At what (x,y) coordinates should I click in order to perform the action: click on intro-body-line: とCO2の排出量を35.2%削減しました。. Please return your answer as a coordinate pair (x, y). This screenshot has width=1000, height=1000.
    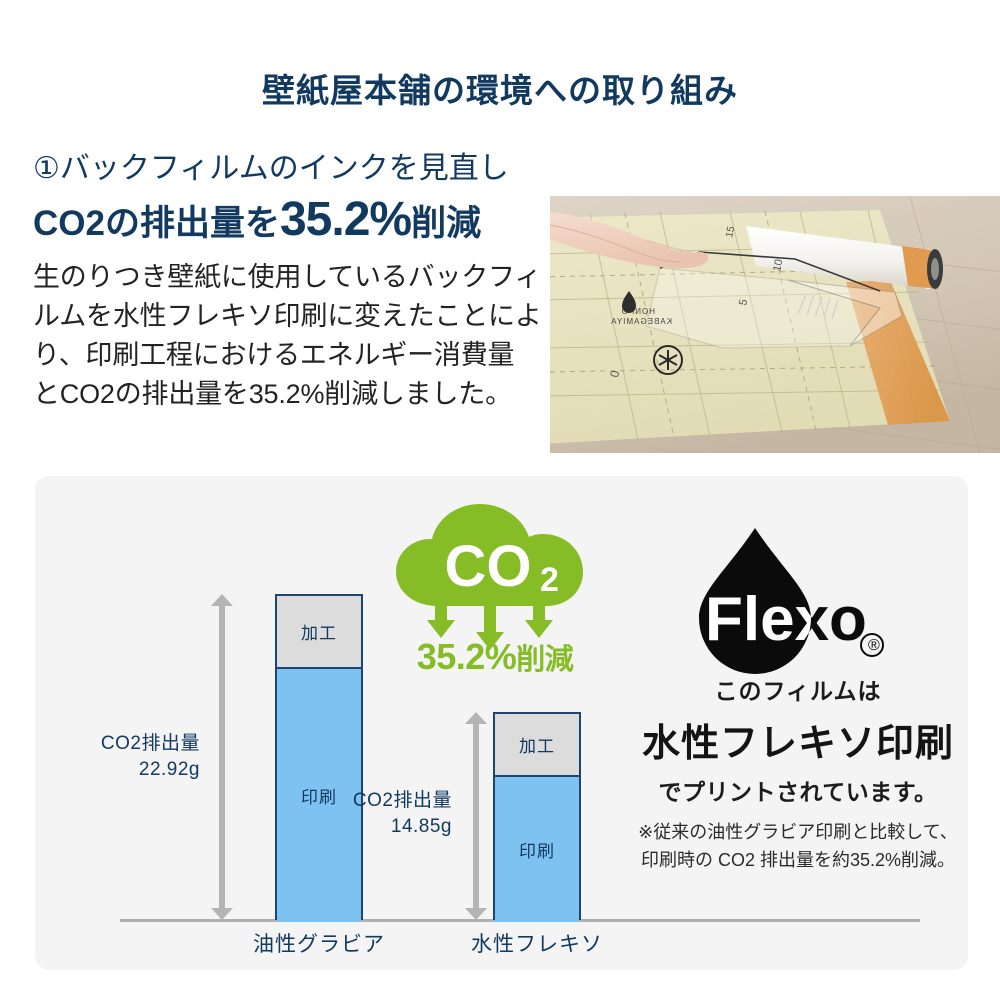
    Looking at the image, I should click on (272, 393).